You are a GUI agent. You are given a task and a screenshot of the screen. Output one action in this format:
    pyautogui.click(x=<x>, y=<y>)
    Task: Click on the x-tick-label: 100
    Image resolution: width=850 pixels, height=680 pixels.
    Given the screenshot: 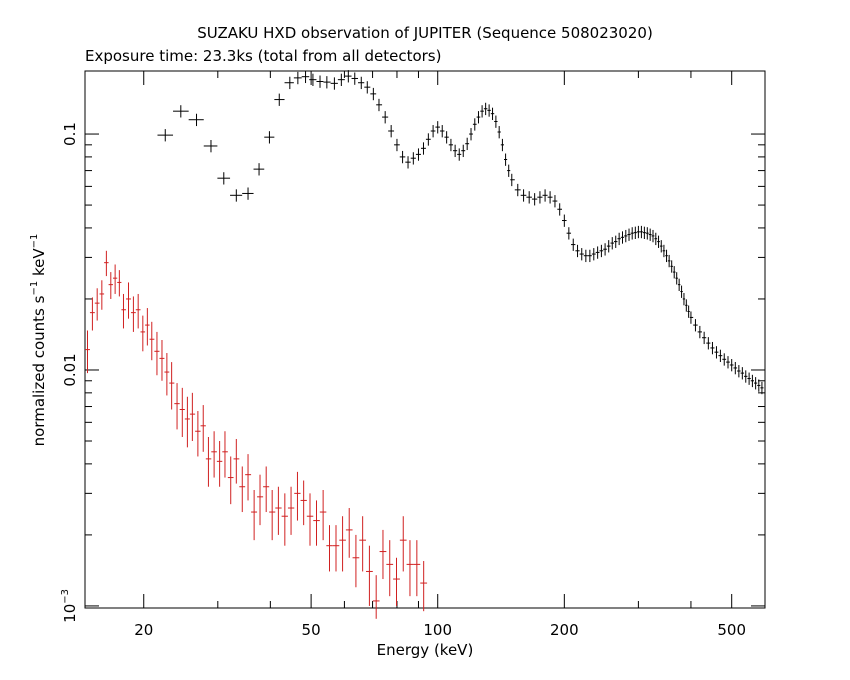 What is the action you would take?
    pyautogui.click(x=437, y=630)
    